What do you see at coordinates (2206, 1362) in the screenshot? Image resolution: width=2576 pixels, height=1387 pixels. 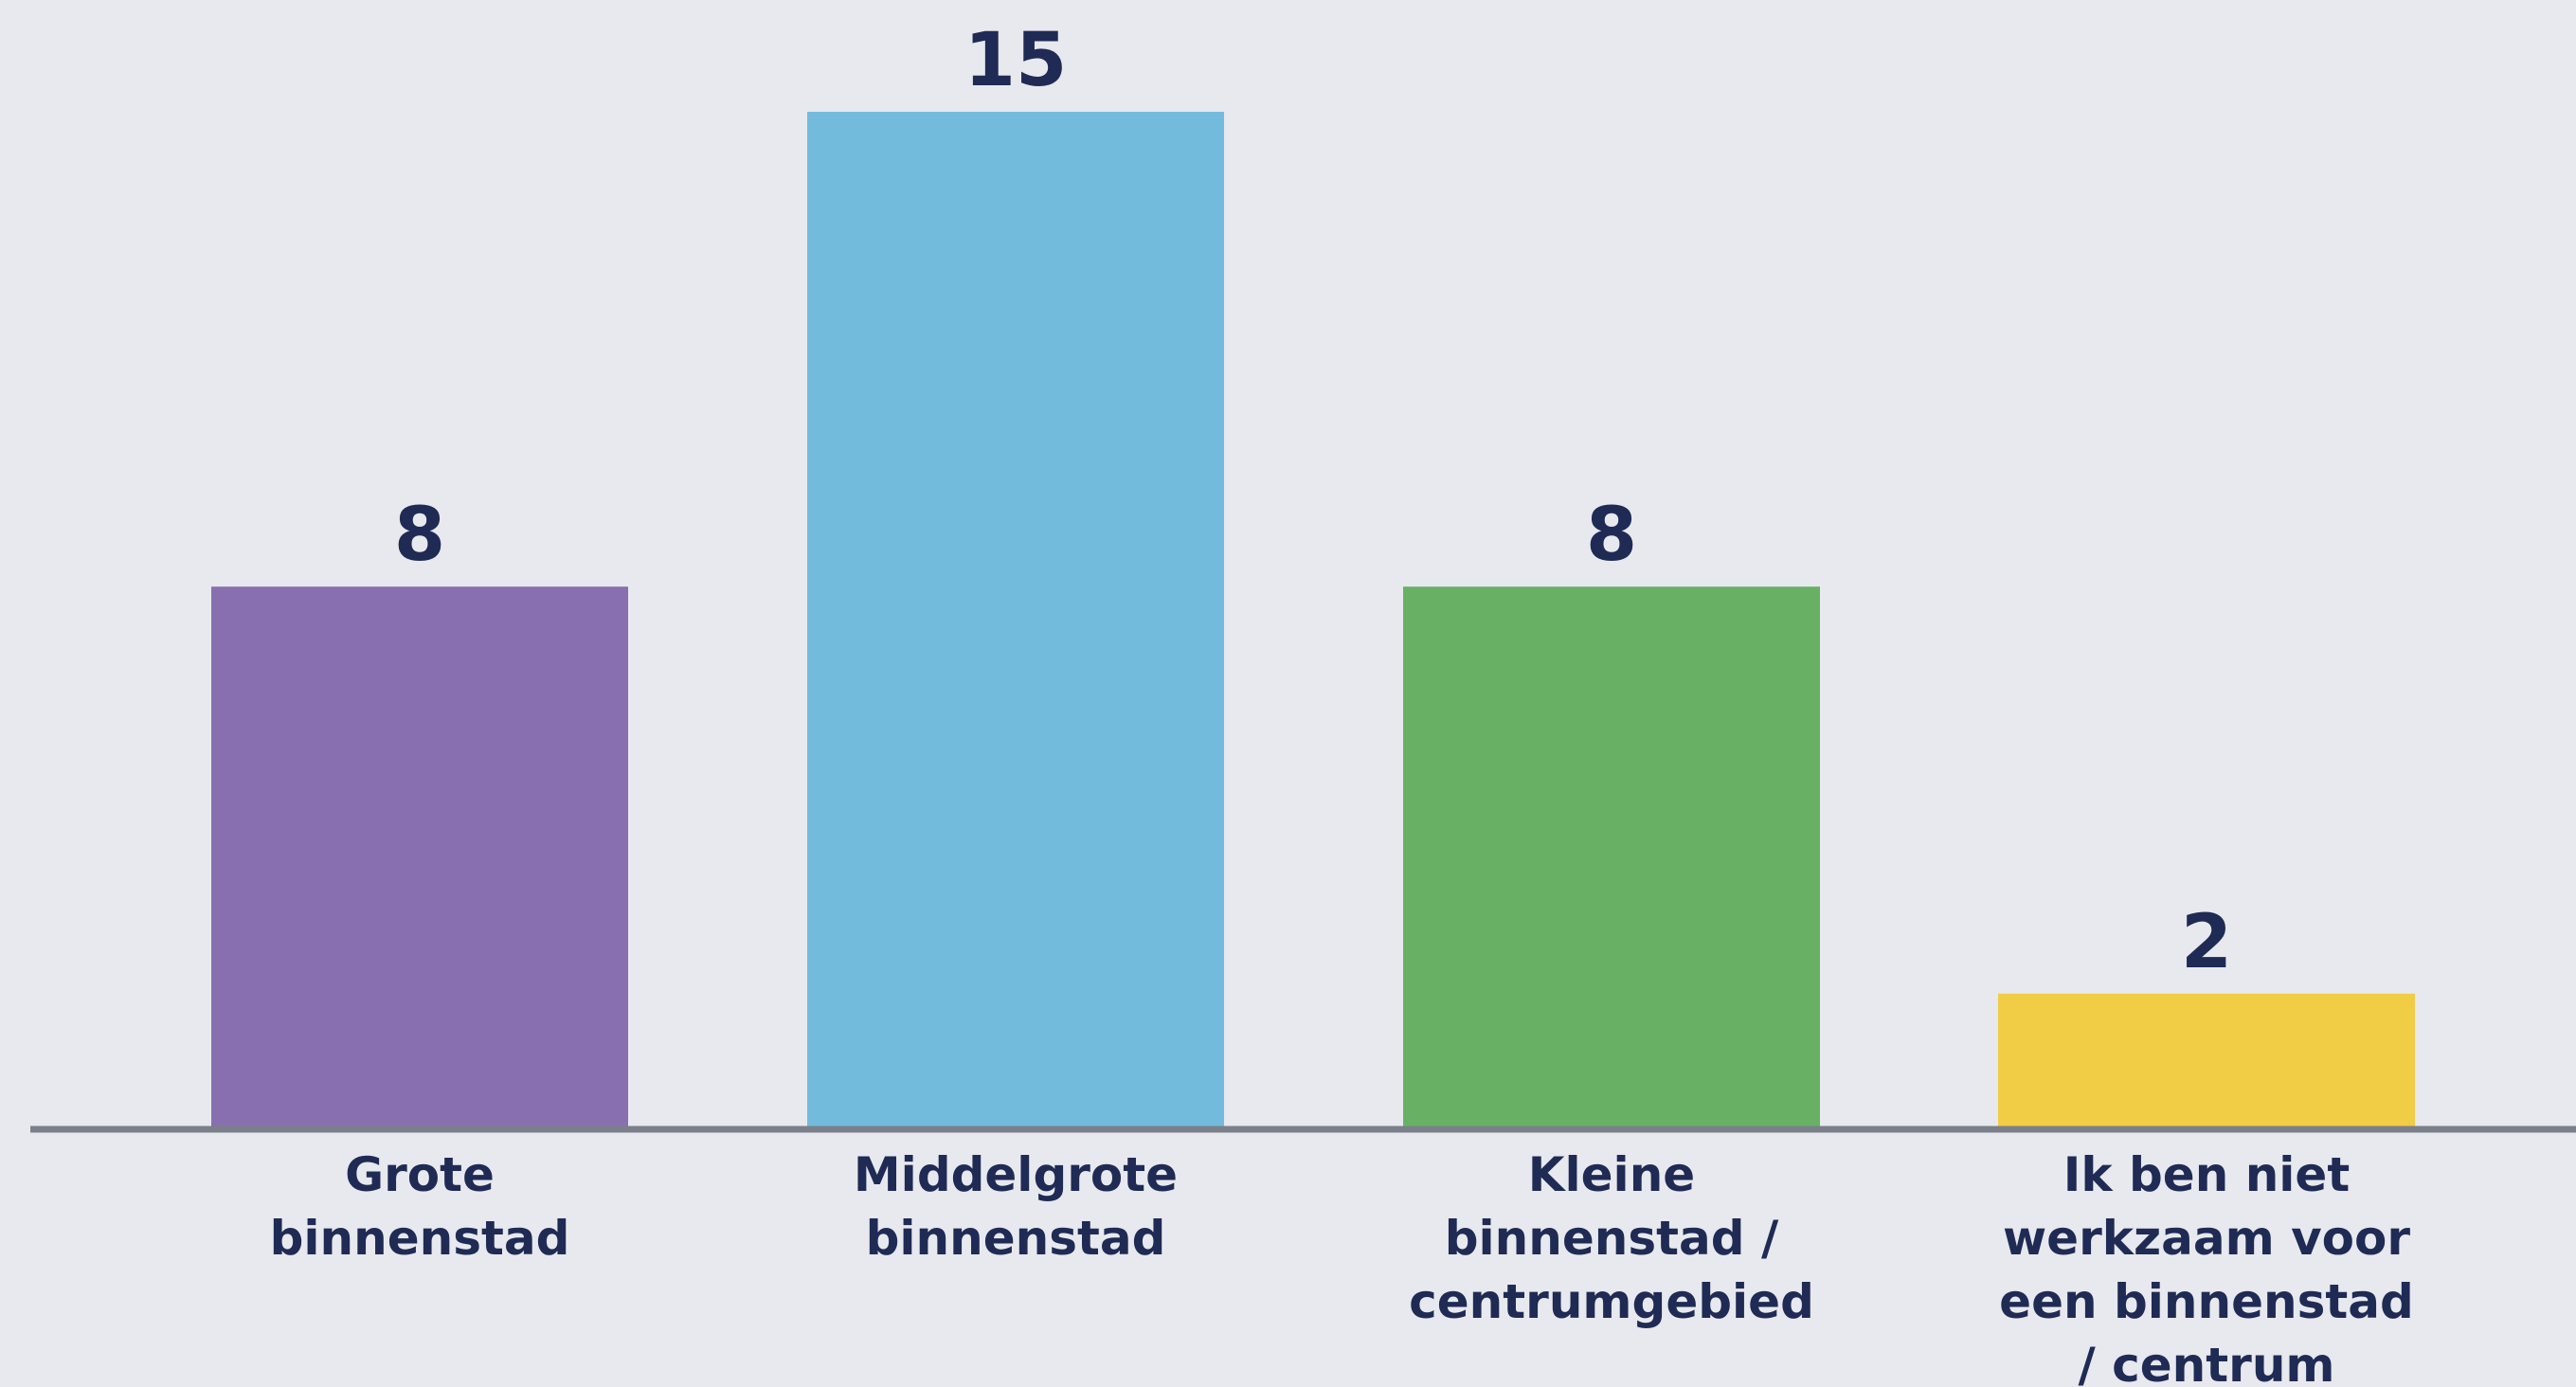 I see `category-label-line: / centrum` at bounding box center [2206, 1362].